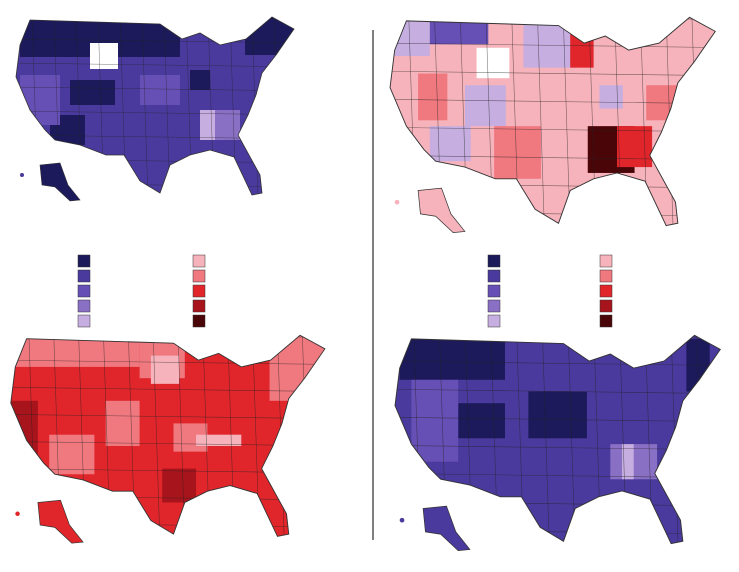  I want to click on us-map, so click(158, 108).